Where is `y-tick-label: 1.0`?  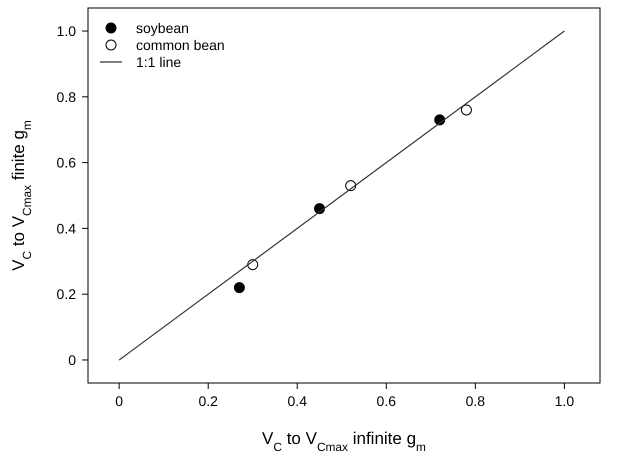
y-tick-label: 1.0 is located at coordinates (66, 31).